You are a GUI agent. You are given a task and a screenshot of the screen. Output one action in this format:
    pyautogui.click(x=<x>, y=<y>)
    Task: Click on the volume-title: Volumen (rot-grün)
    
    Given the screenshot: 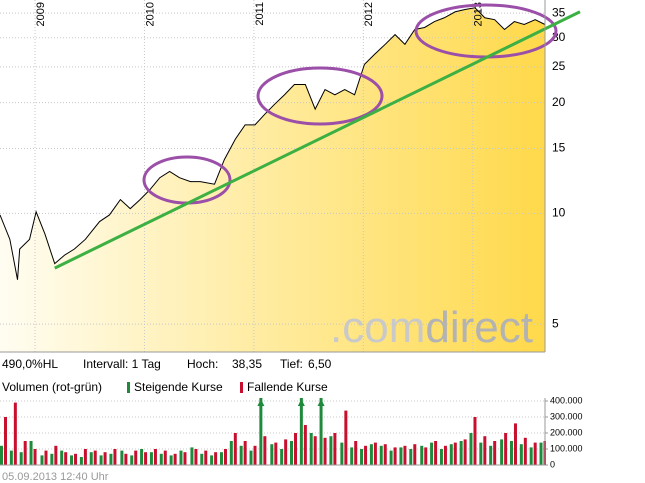 What is the action you would take?
    pyautogui.click(x=52, y=387)
    